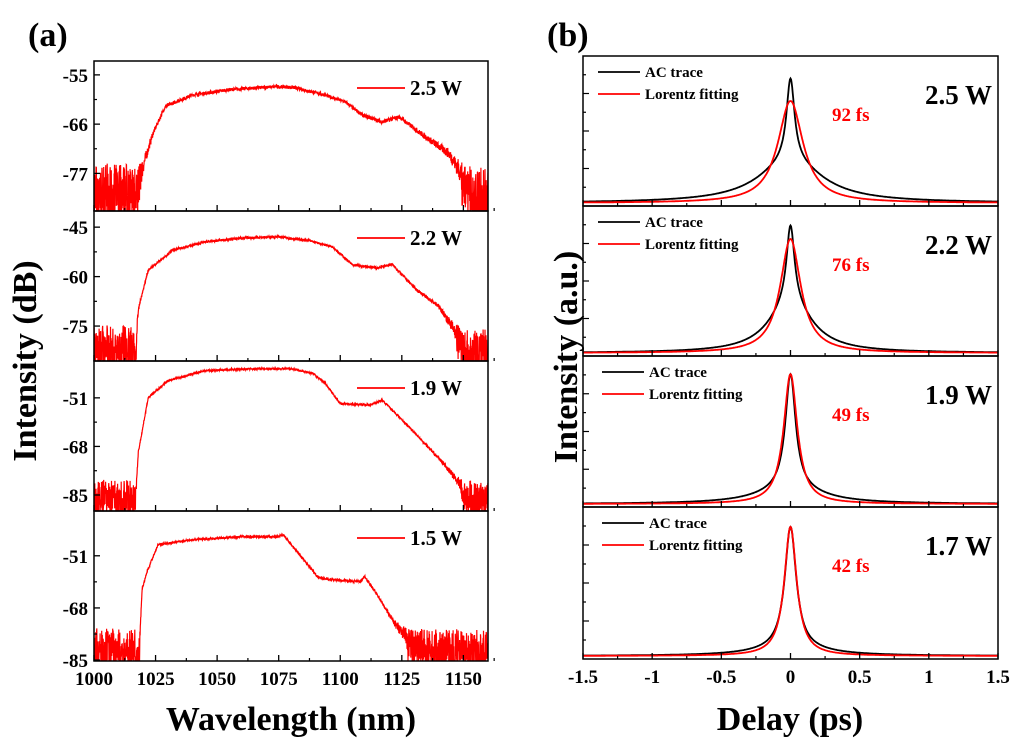 This screenshot has height=752, width=1025. What do you see at coordinates (958, 95) in the screenshot?
I see `power-label: 2.5 W` at bounding box center [958, 95].